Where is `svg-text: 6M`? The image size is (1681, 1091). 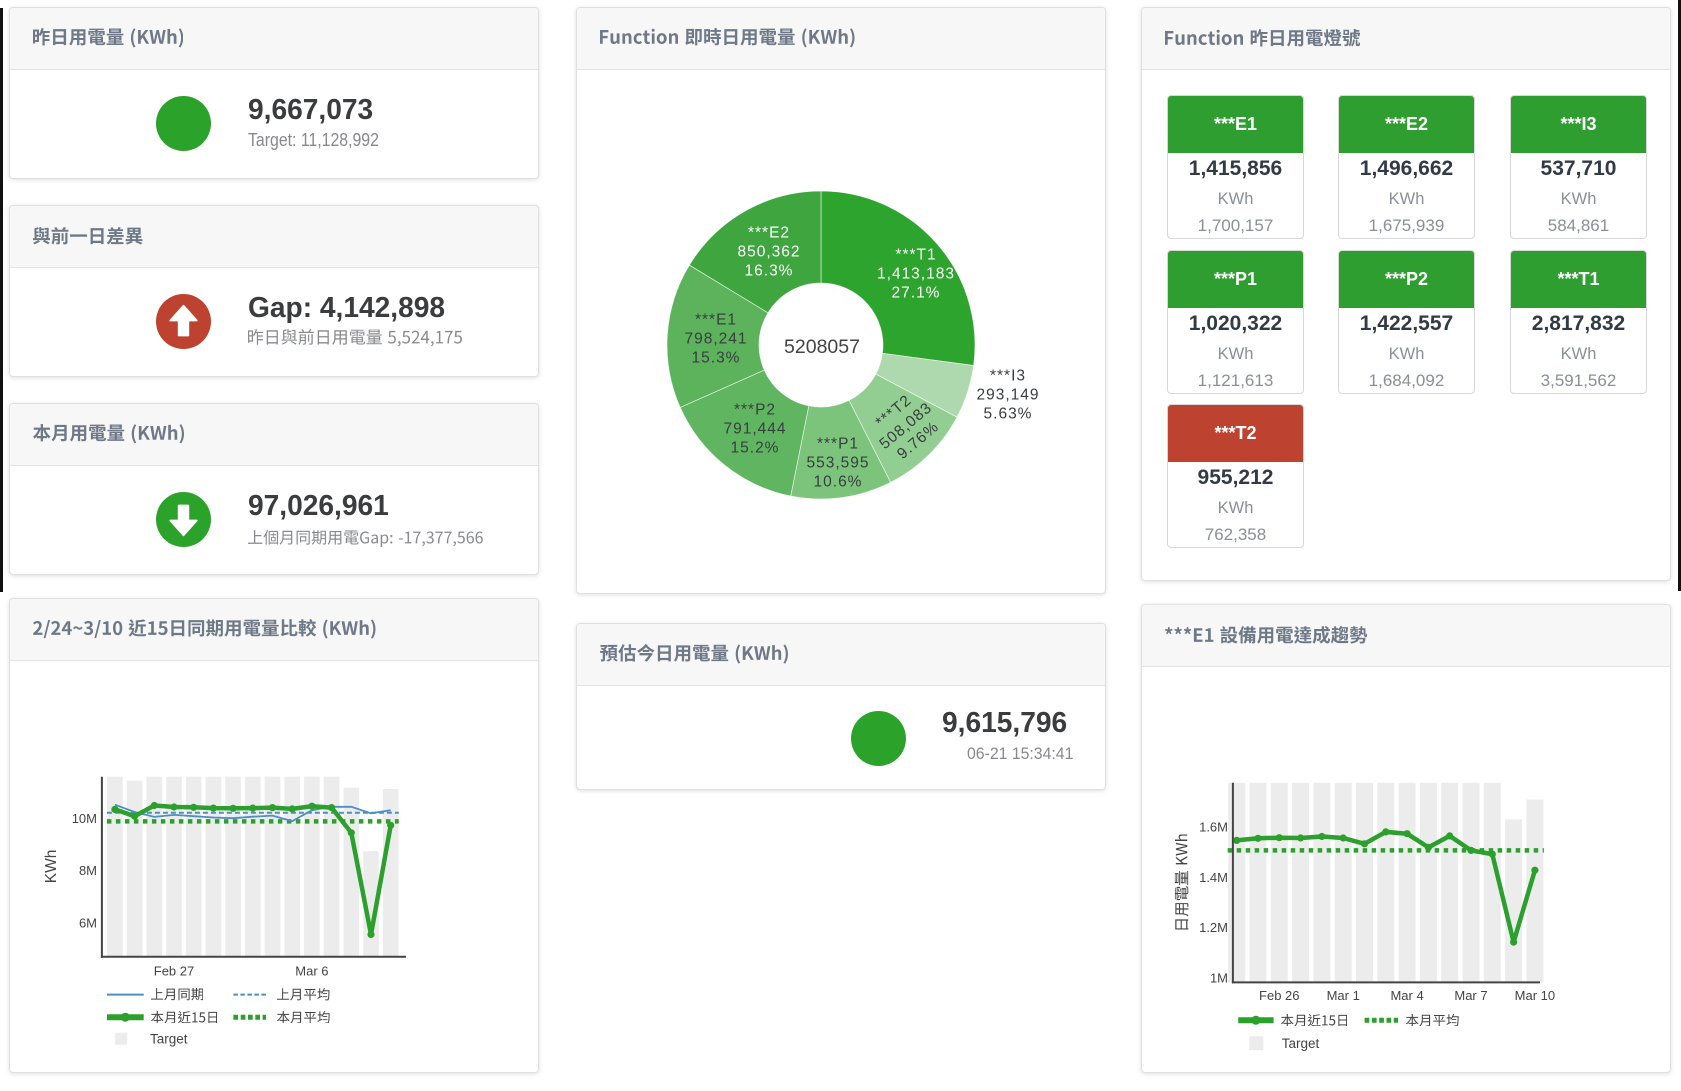 svg-text: 6M is located at coordinates (88, 922).